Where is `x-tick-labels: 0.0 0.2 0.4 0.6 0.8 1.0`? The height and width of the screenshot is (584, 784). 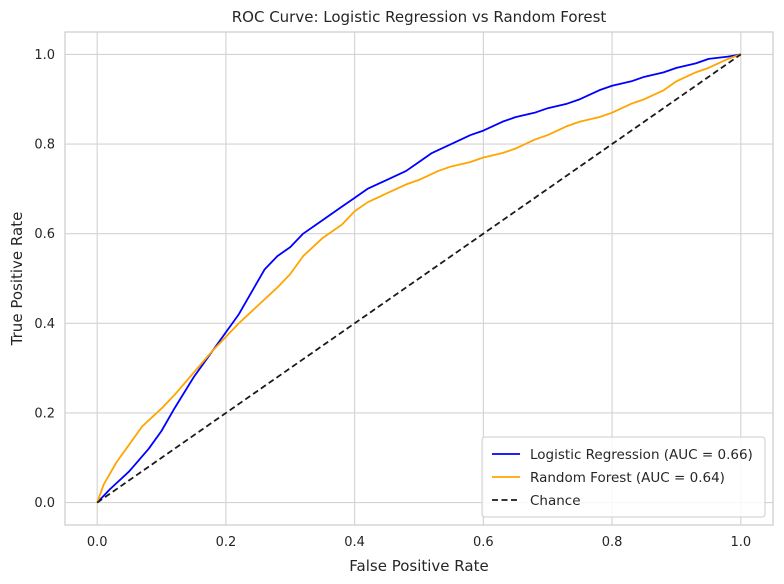 x-tick-labels: 0.0 0.2 0.4 0.6 0.8 1.0 is located at coordinates (419, 542).